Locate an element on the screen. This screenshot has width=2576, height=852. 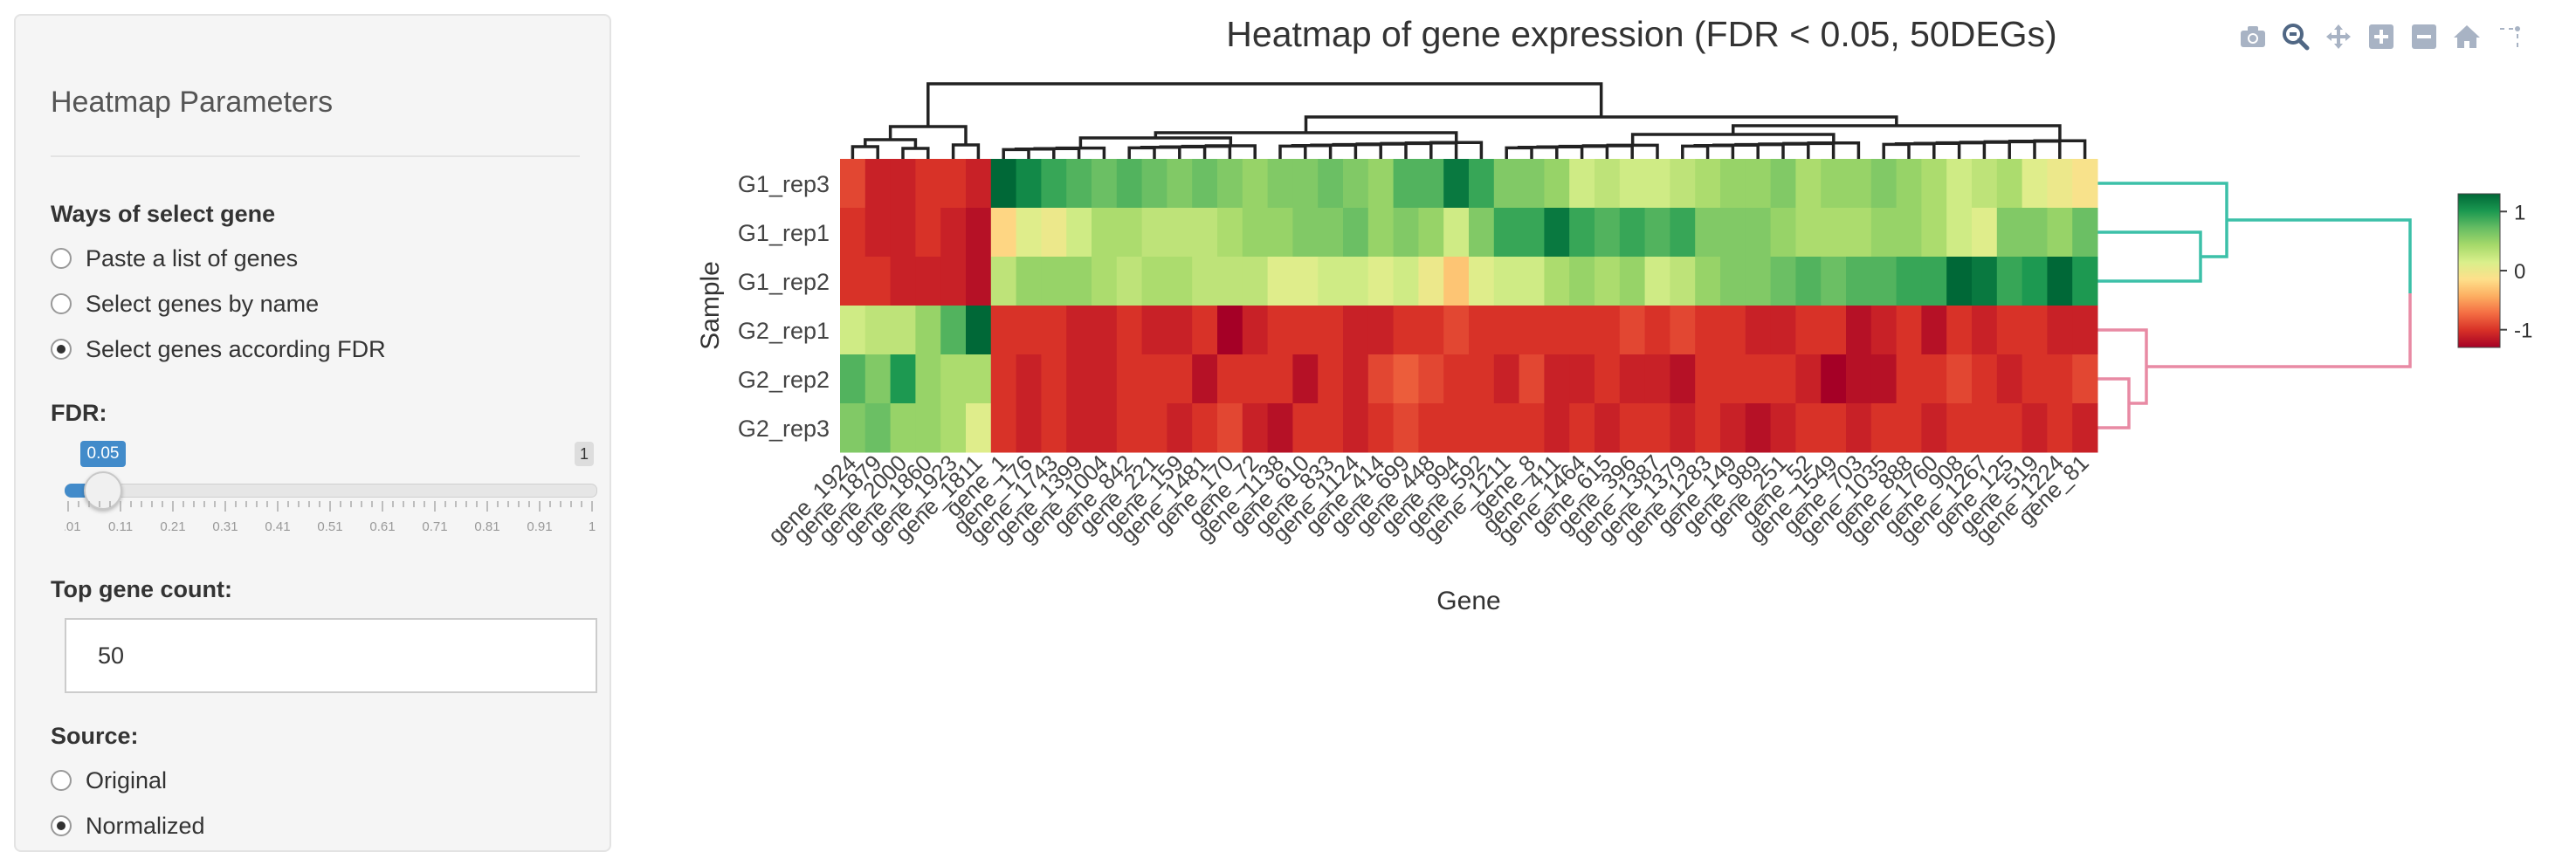
spike-lines-icon is located at coordinates (2509, 37).